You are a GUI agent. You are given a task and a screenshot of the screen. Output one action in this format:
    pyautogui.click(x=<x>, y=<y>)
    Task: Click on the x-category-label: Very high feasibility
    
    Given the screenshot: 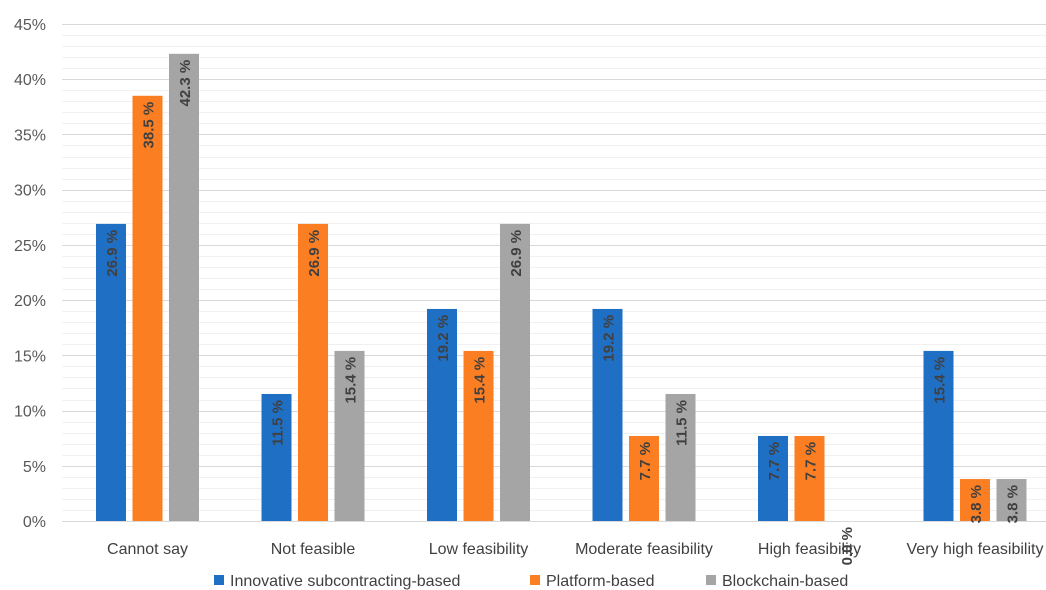 What is the action you would take?
    pyautogui.click(x=975, y=549)
    